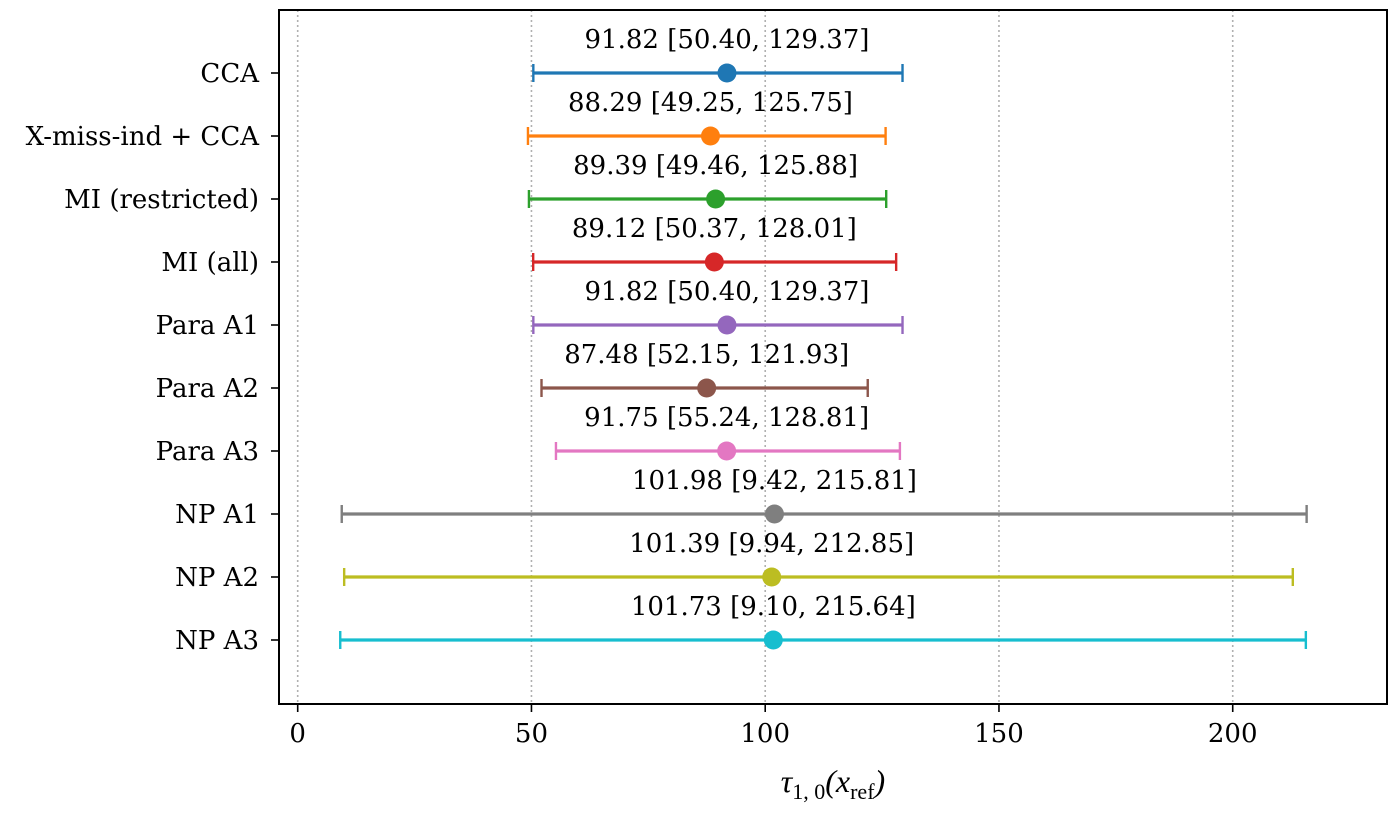  I want to click on data-label-1: 88.29 [49.25, 125.75], so click(710, 103).